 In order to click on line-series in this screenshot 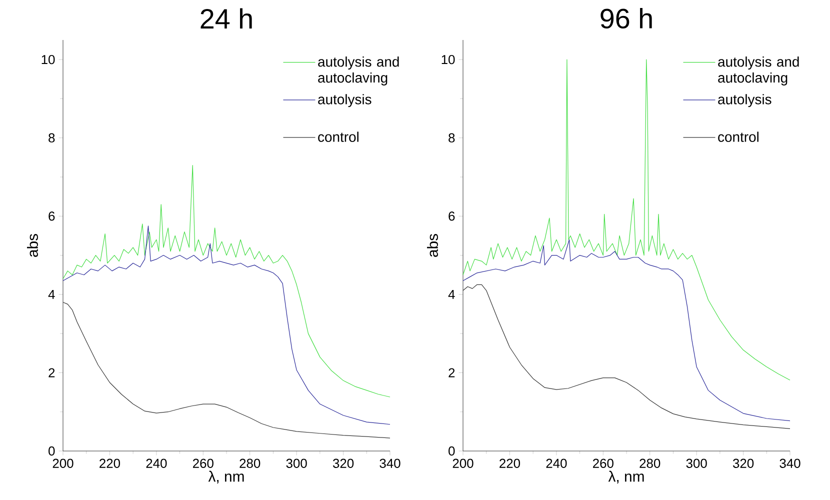, I will do `click(226, 370)`.